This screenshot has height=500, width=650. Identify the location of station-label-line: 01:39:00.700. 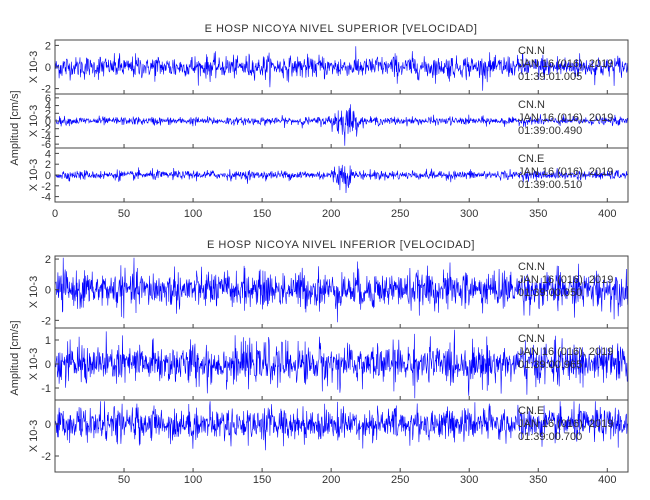
(550, 437).